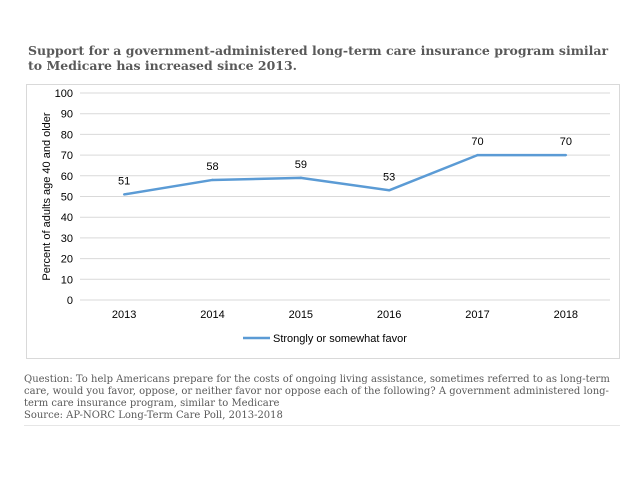  I want to click on data-label: 58, so click(212, 167).